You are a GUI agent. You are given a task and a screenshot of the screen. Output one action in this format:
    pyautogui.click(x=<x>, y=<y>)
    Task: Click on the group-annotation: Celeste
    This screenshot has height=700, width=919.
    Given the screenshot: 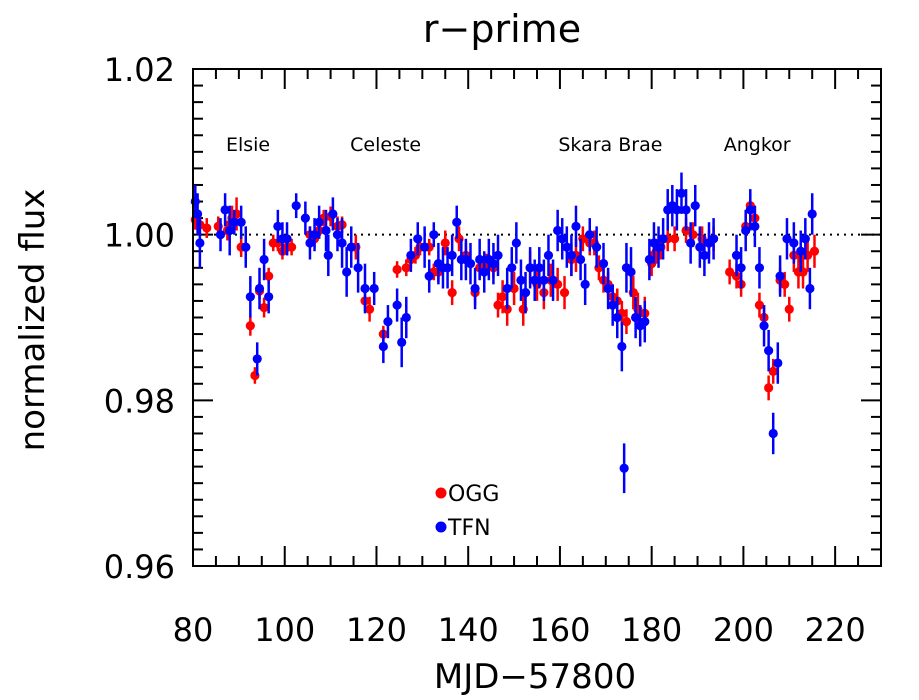 What is the action you would take?
    pyautogui.click(x=385, y=145)
    